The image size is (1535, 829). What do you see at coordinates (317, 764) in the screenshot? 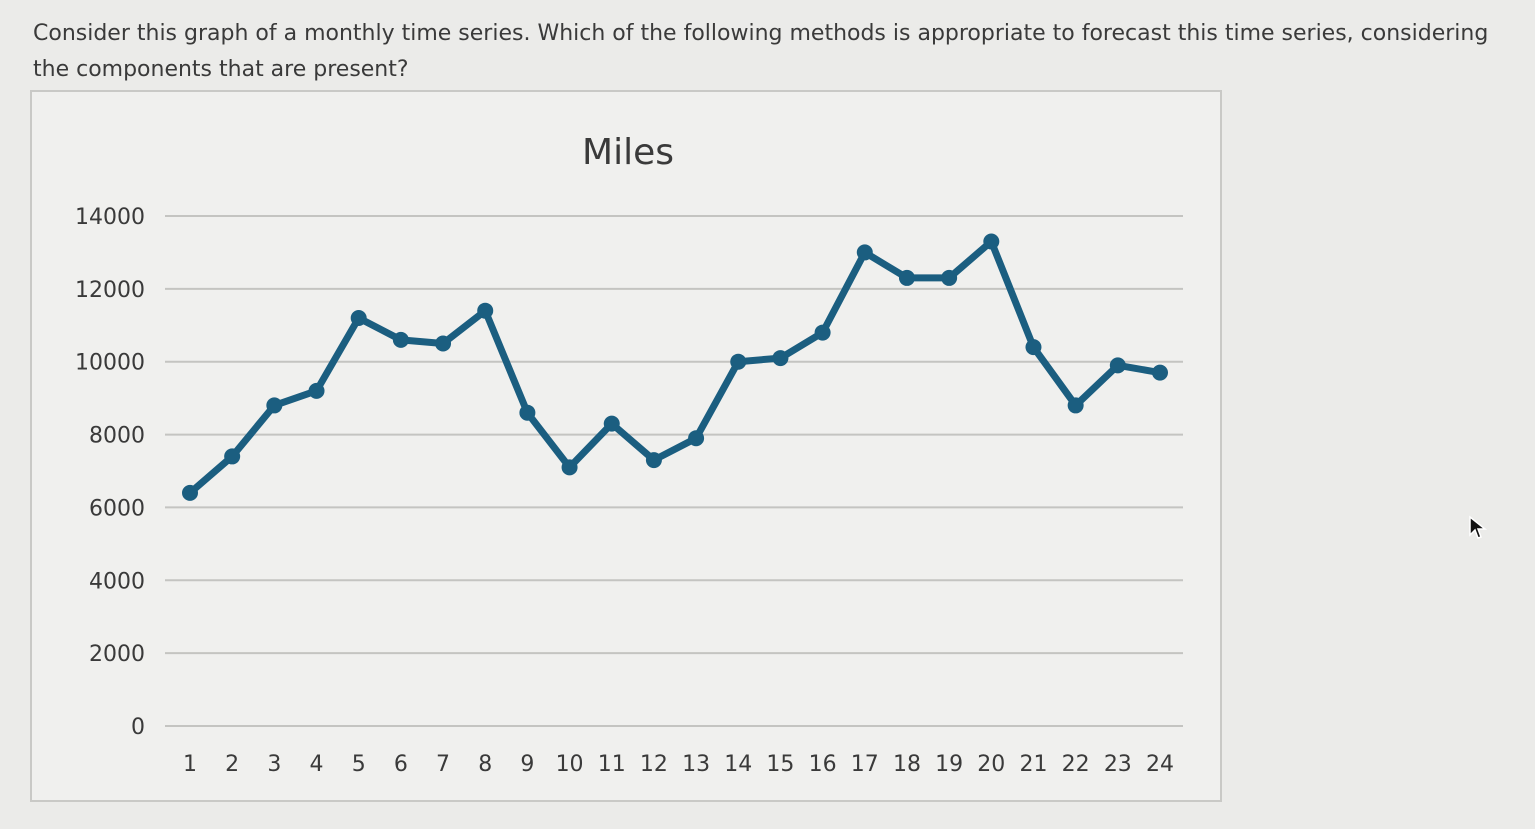
I see `x-tick-label: 4` at bounding box center [317, 764].